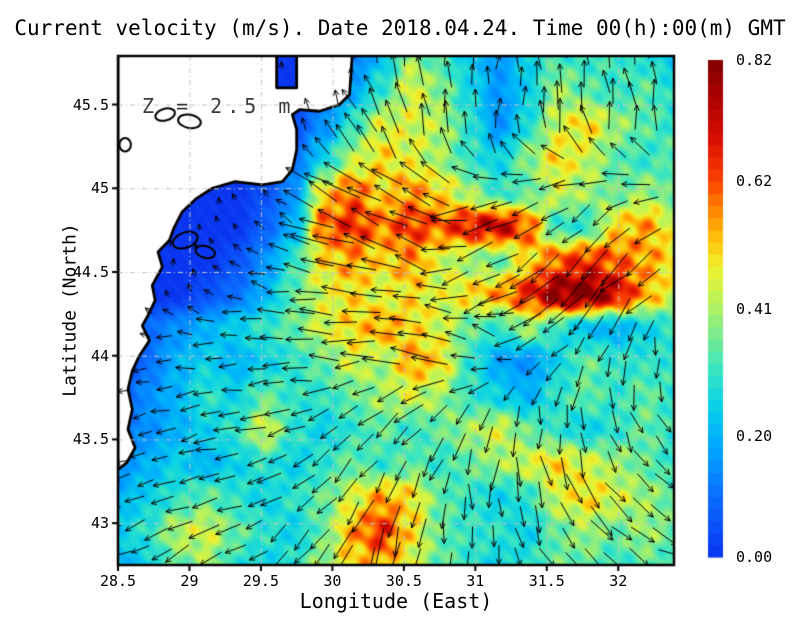 This screenshot has width=800, height=618. What do you see at coordinates (754, 181) in the screenshot?
I see `colorbar-tick-label: 0.62` at bounding box center [754, 181].